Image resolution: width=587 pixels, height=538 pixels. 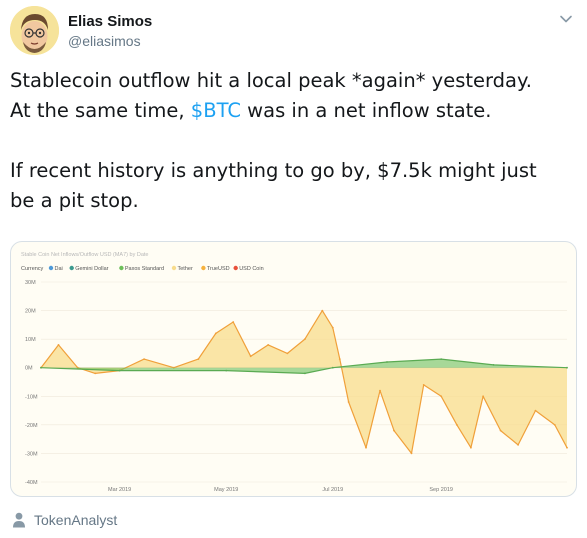 What do you see at coordinates (110, 21) in the screenshot?
I see `author-display-name: Elias Simos` at bounding box center [110, 21].